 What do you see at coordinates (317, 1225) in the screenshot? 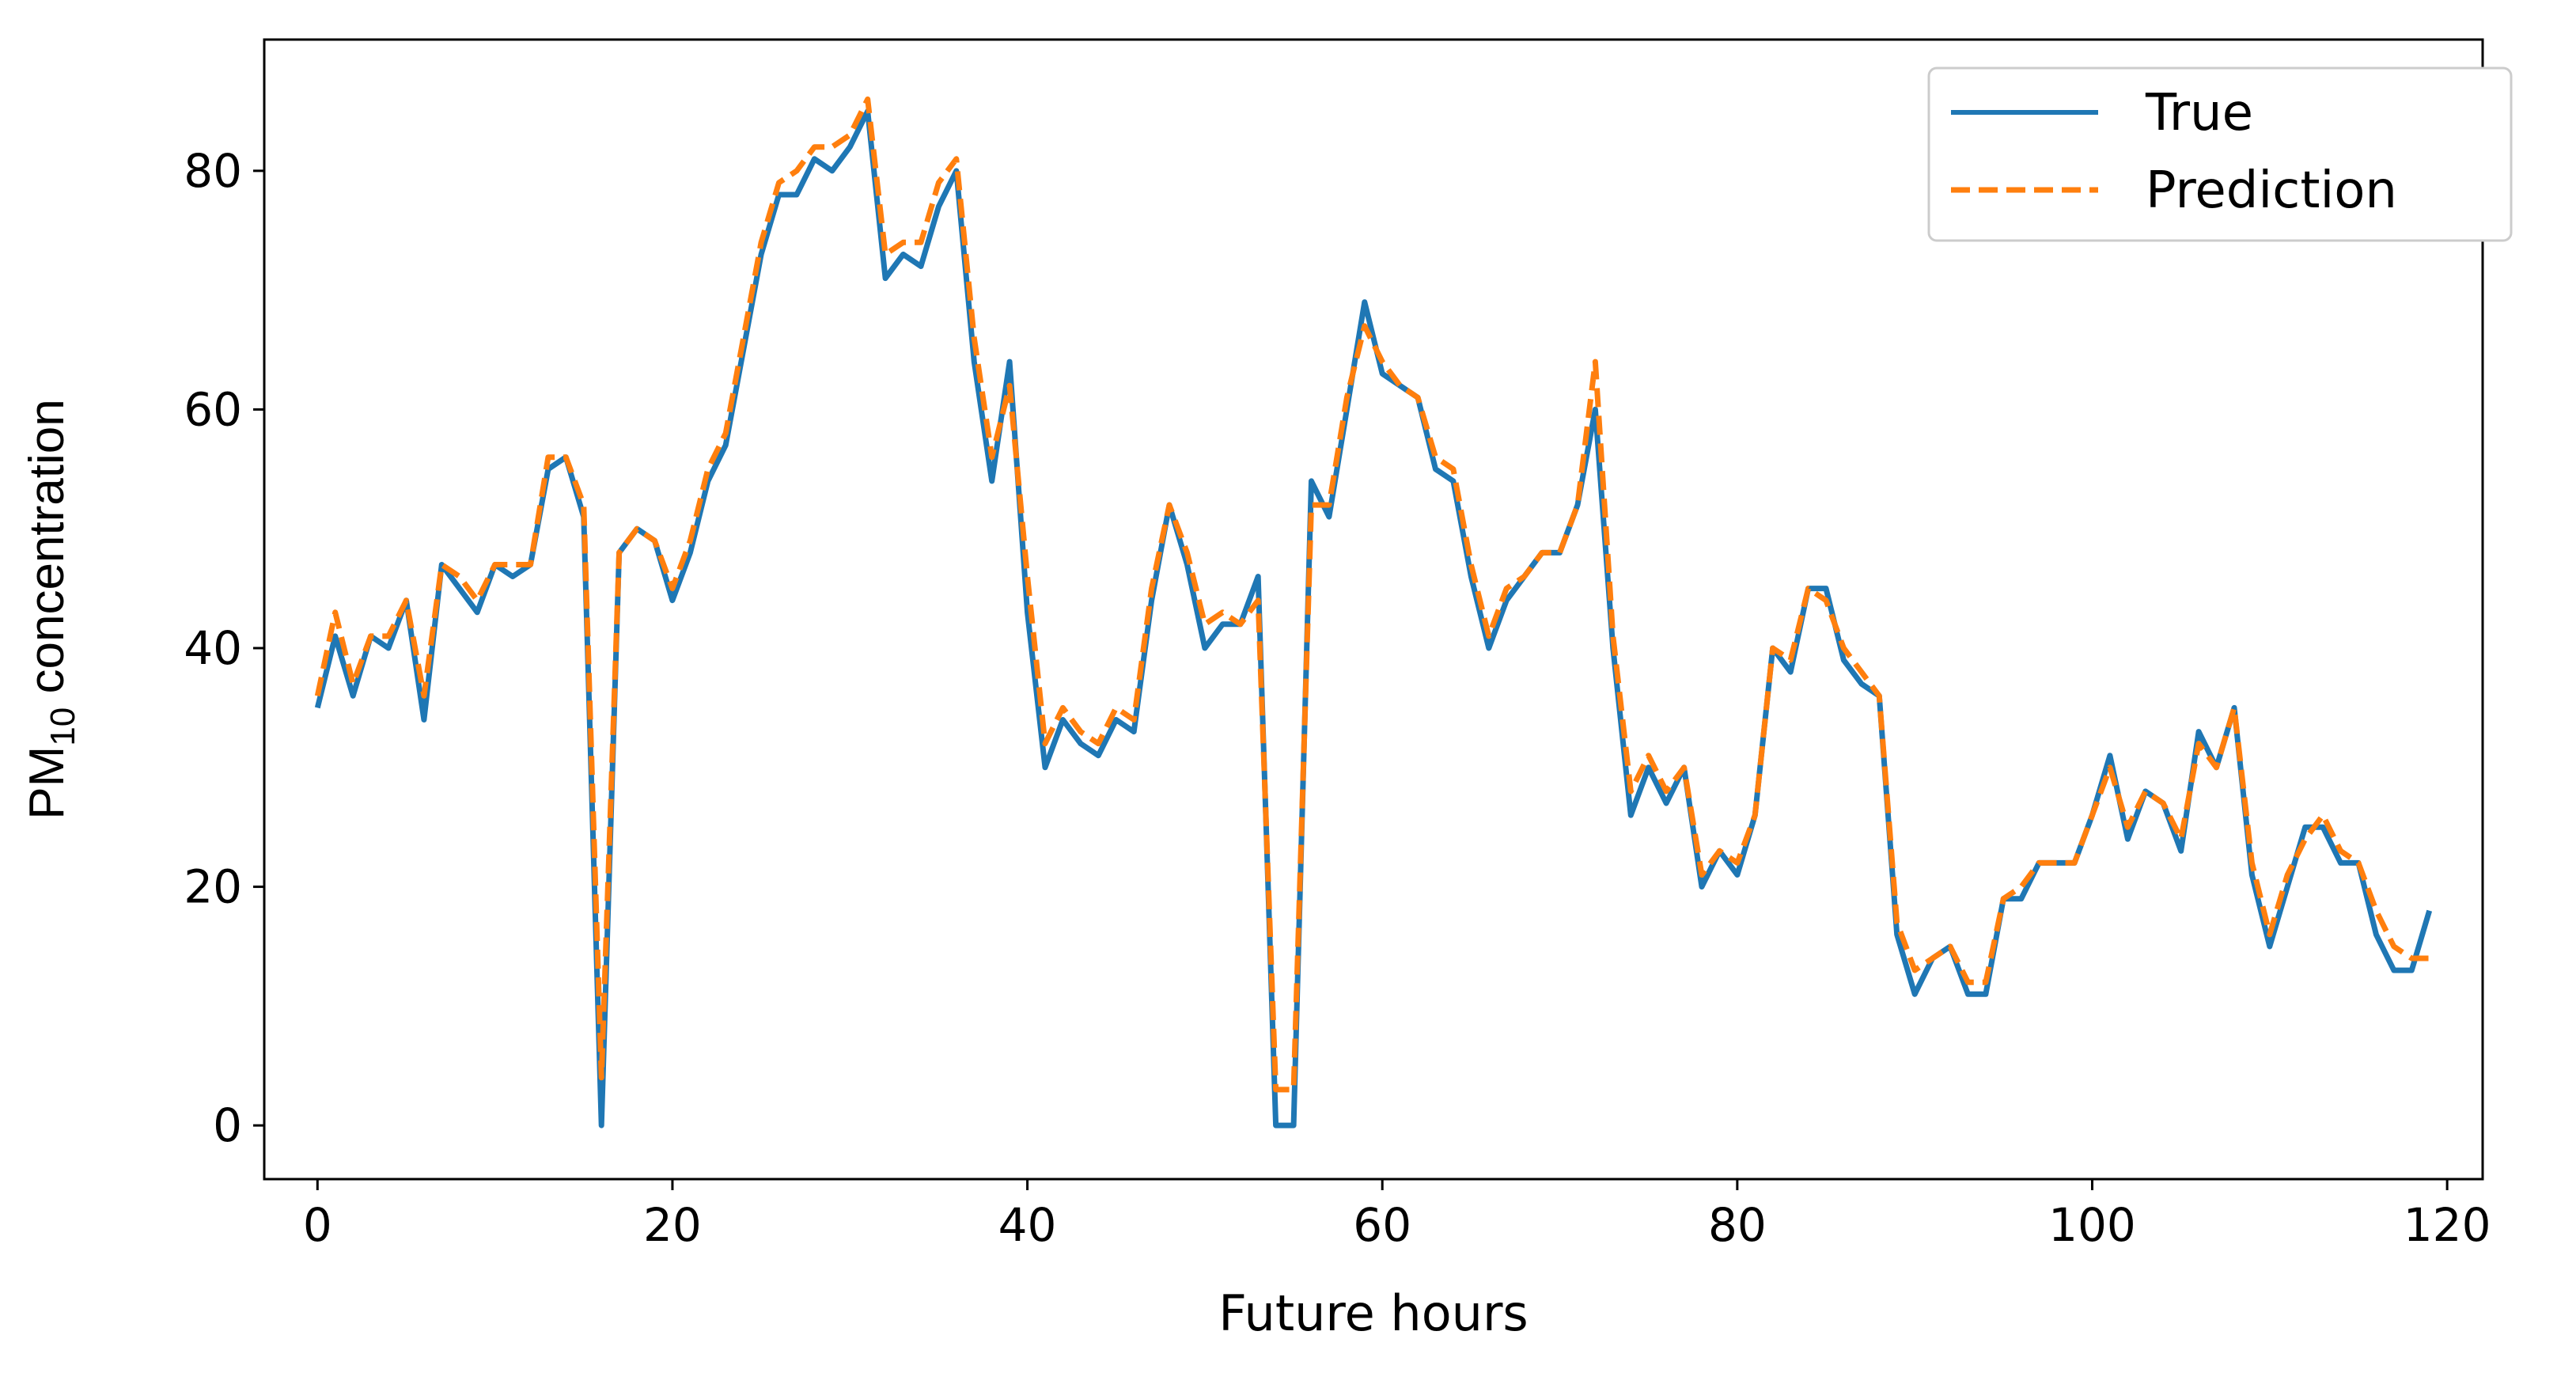
I see `x-tick-label: 0` at bounding box center [317, 1225].